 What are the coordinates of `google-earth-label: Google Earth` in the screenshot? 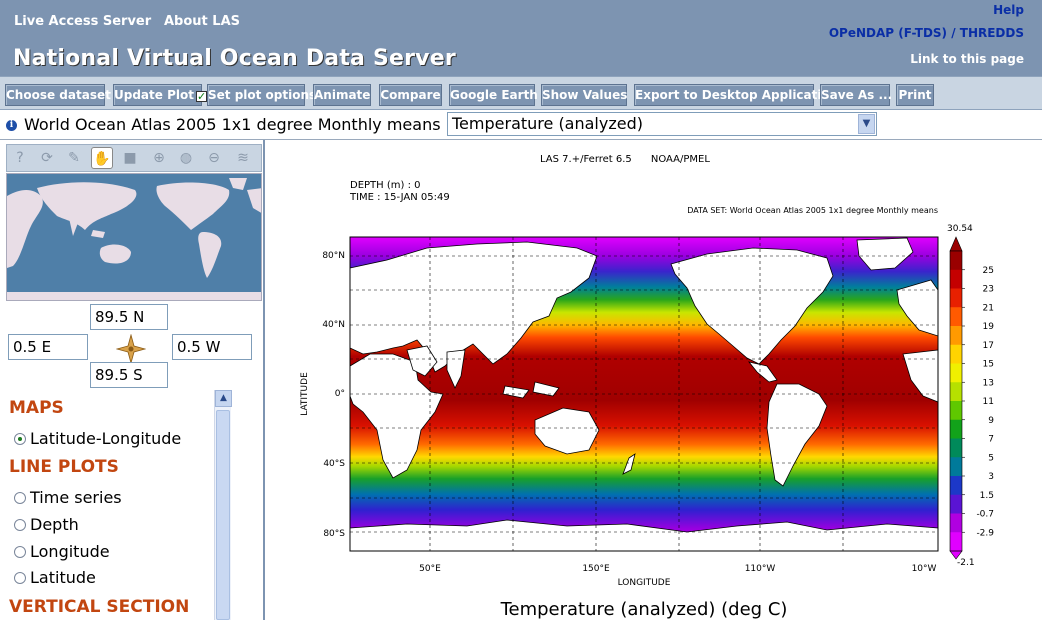 It's located at (494, 95).